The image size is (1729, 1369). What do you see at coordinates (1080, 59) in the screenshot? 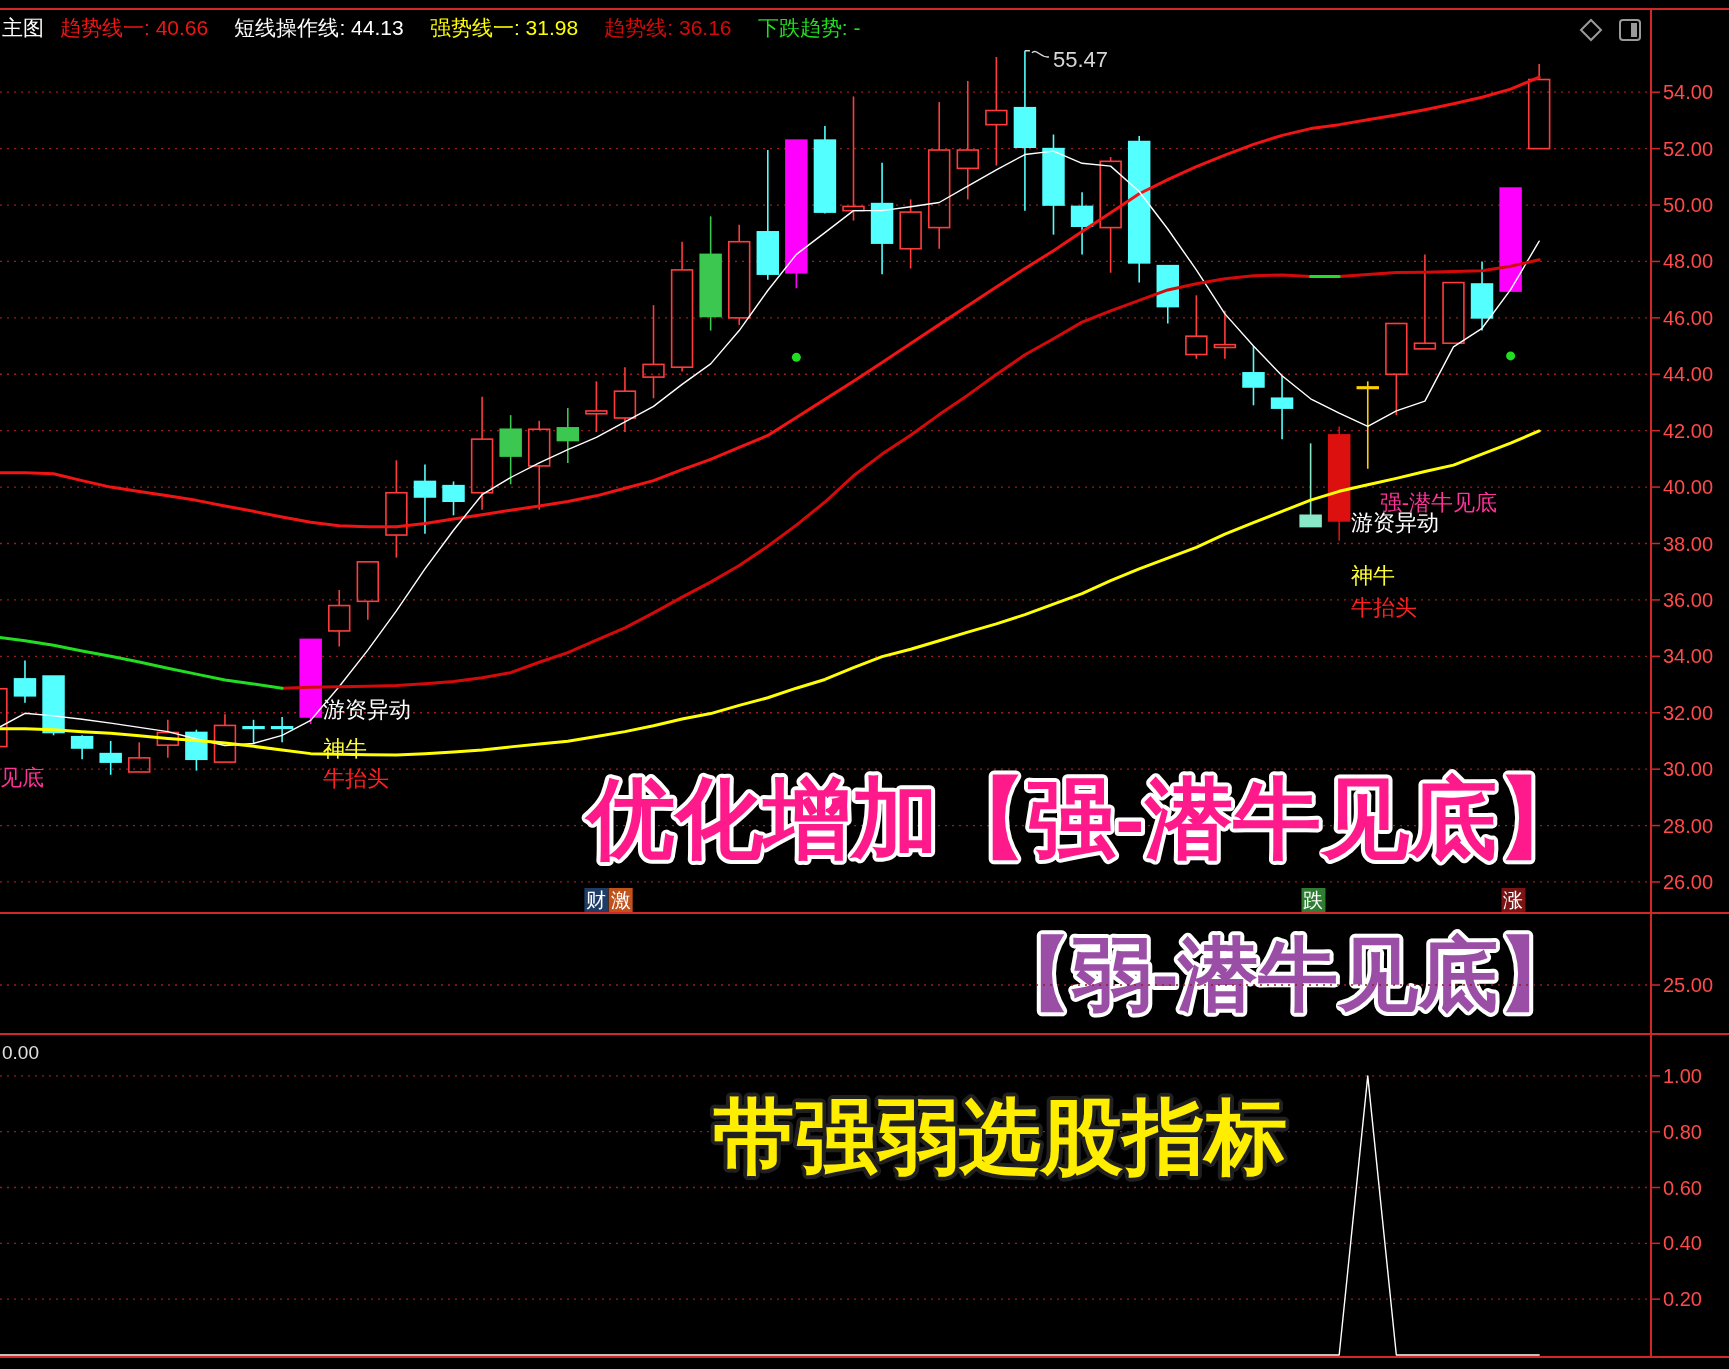
I see `annotation: 55.47` at bounding box center [1080, 59].